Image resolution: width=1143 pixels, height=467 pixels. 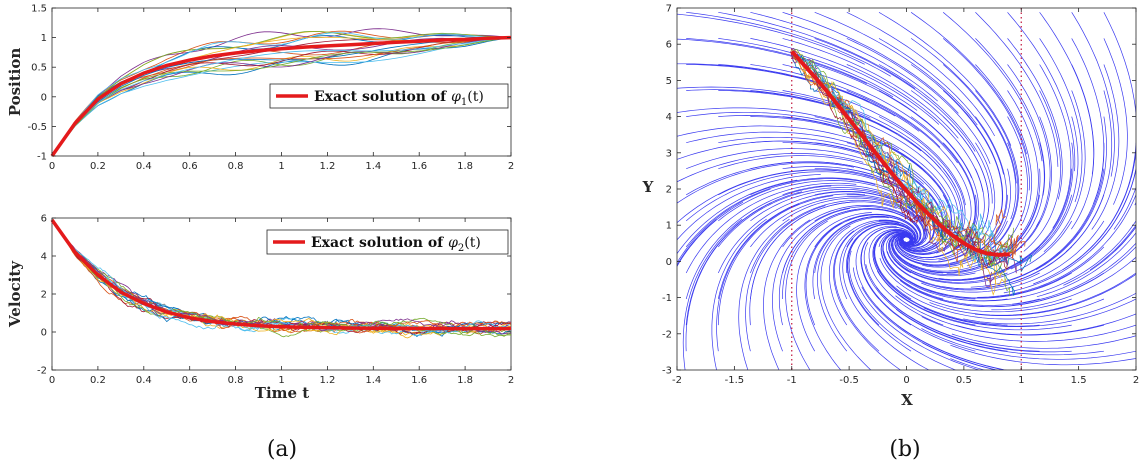 What do you see at coordinates (511, 166) in the screenshot?
I see `position-xtick-label: 2` at bounding box center [511, 166].